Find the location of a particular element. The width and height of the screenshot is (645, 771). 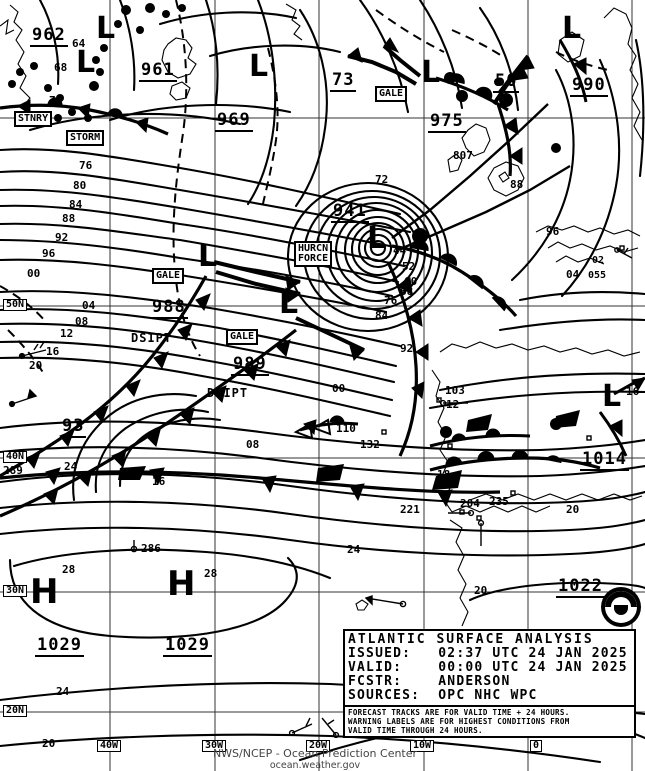

isobar-label: 055 is located at coordinates (597, 275).